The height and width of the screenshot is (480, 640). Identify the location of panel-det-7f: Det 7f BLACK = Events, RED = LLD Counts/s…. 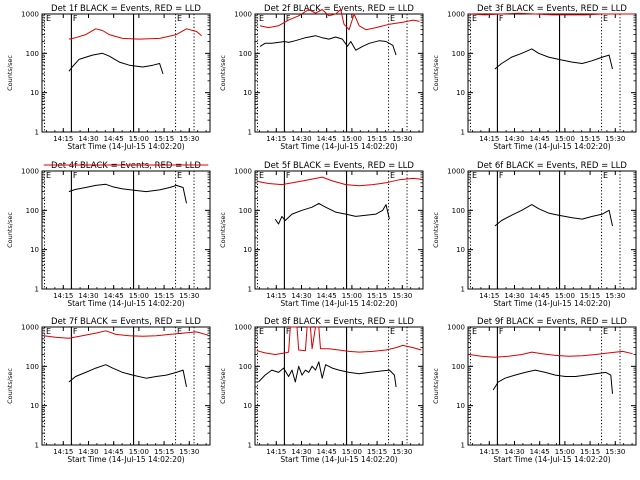
(108, 390).